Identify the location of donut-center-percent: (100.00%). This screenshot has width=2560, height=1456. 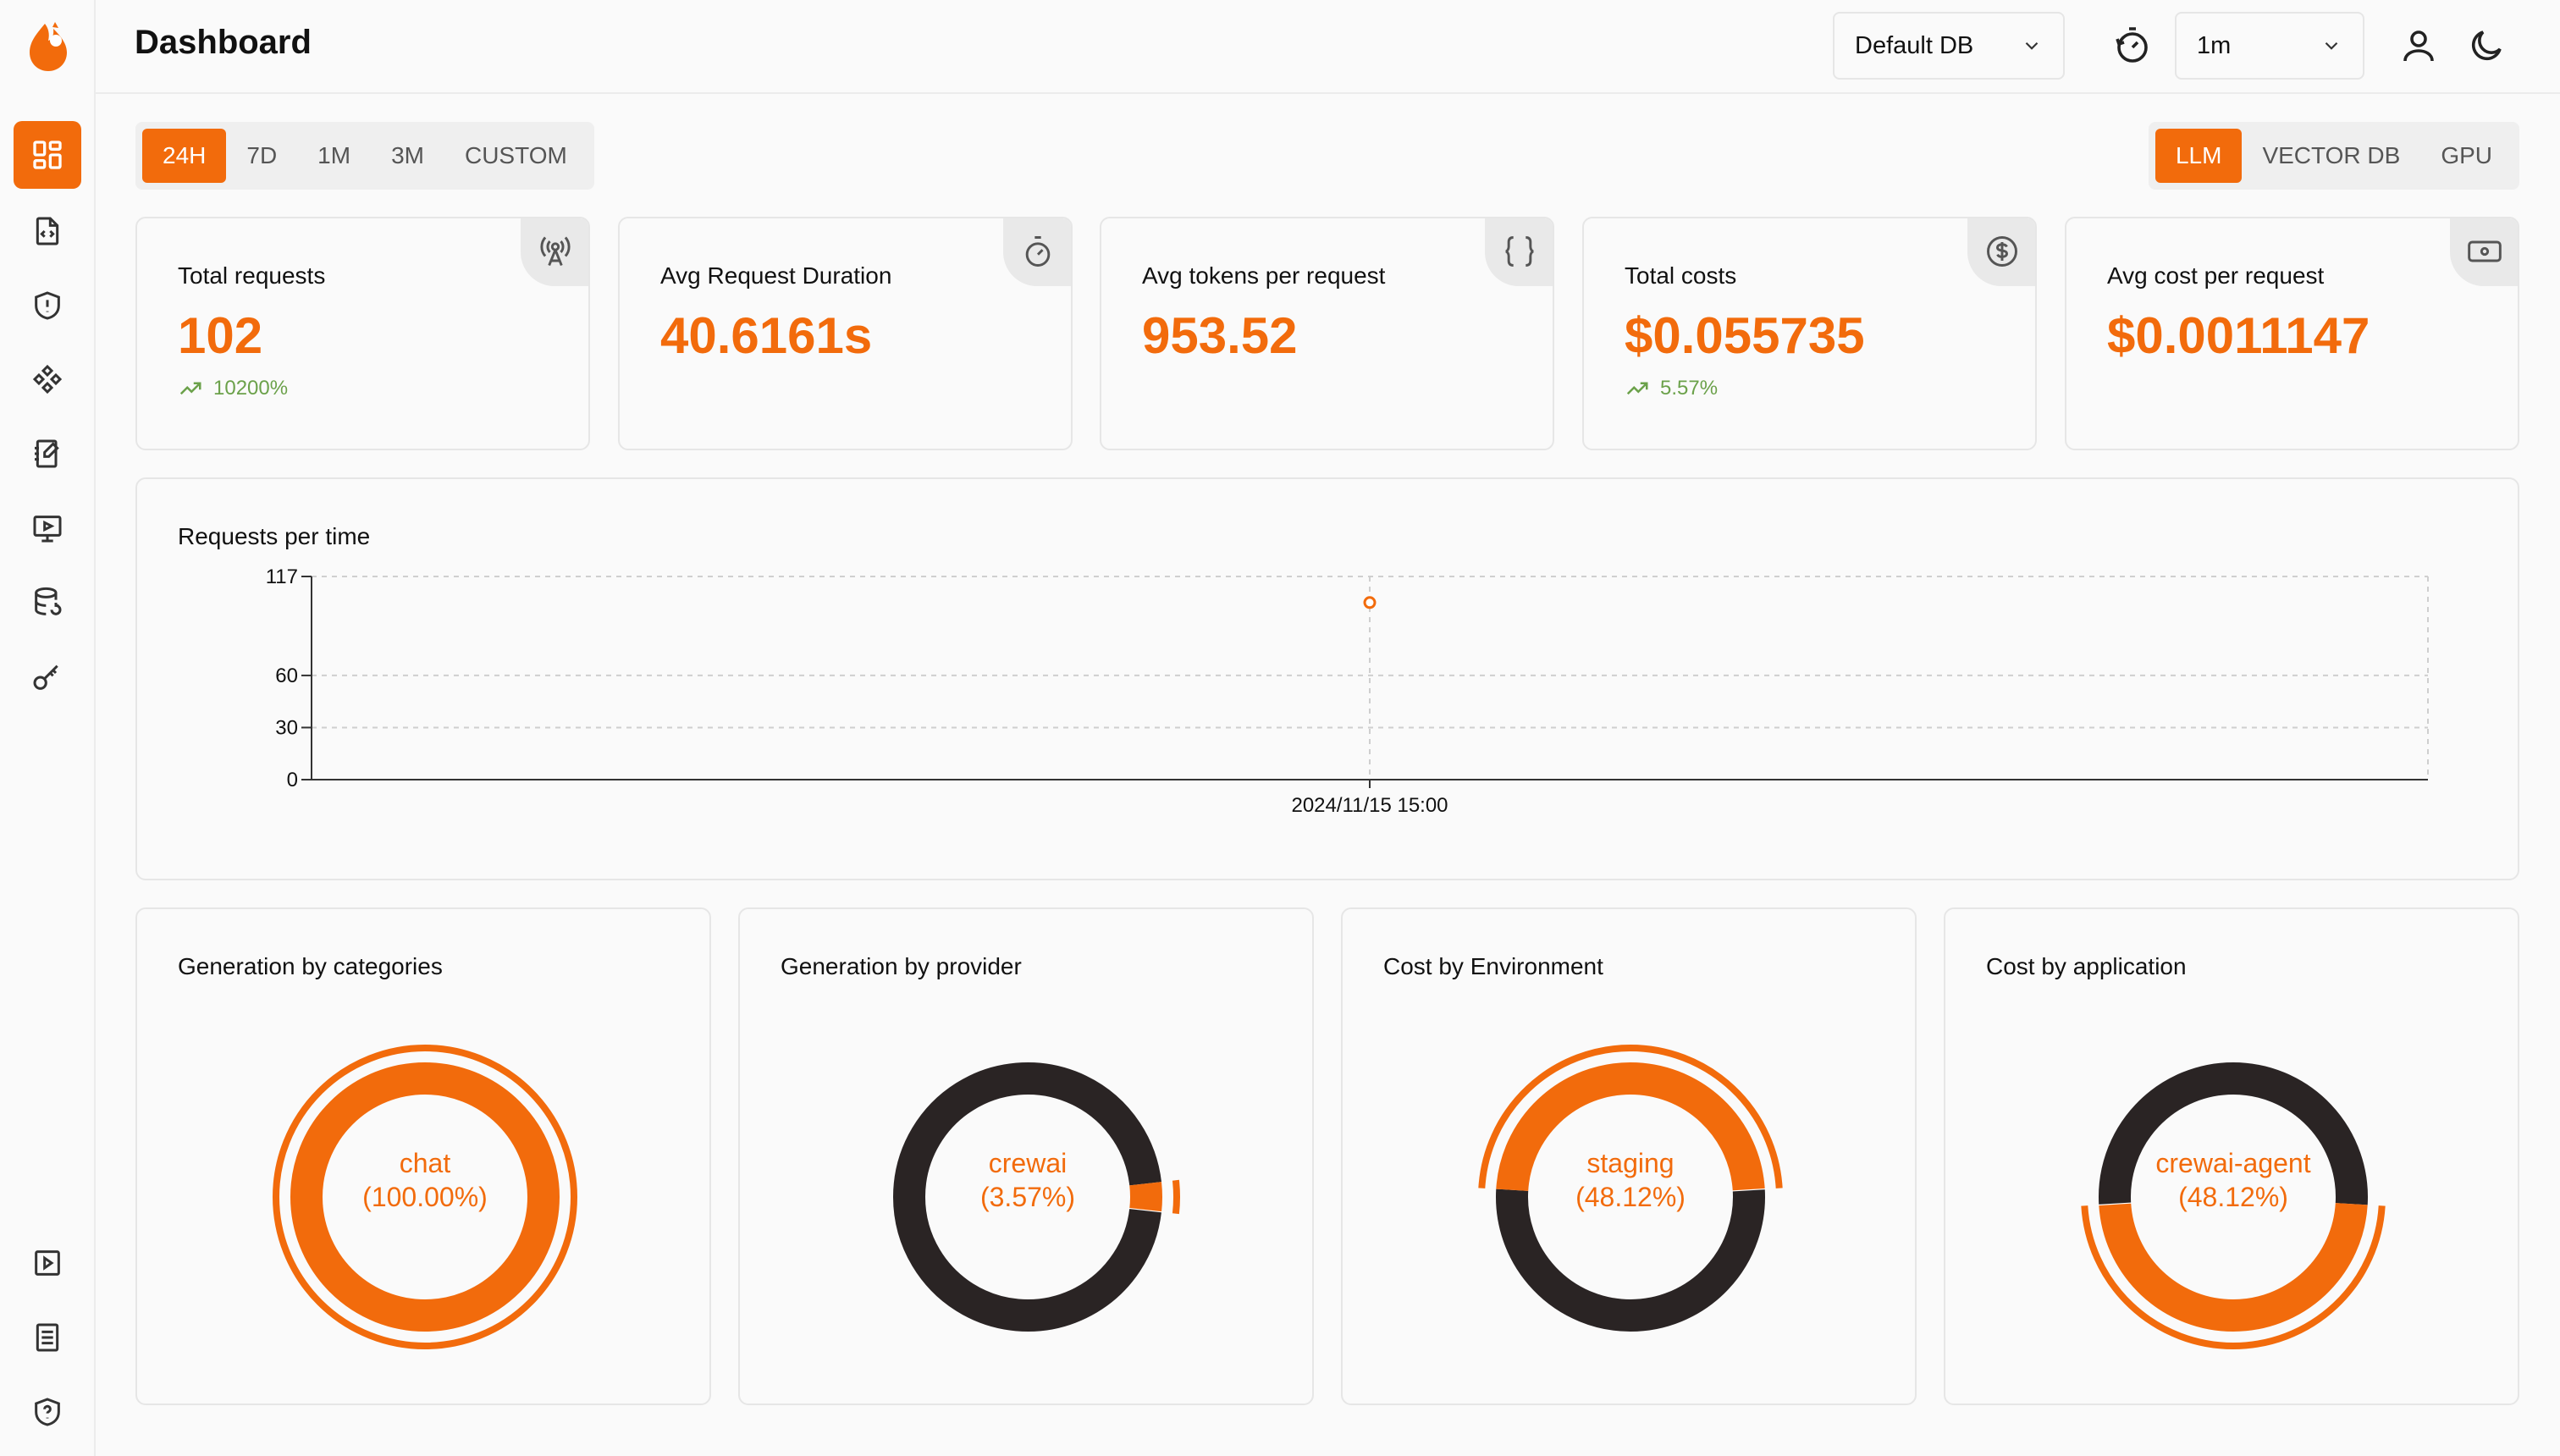
(425, 1197).